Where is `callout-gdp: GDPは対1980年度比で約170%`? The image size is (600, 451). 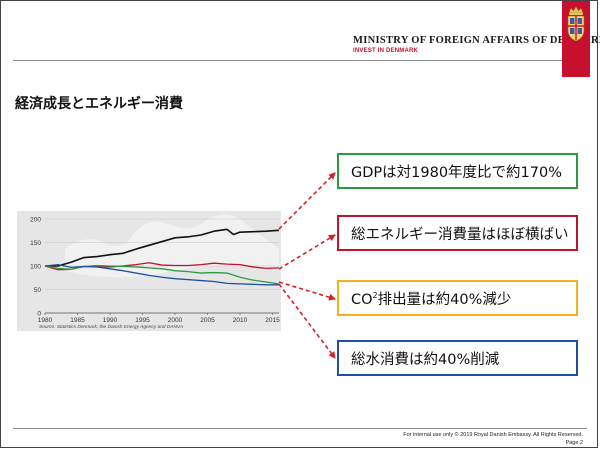 callout-gdp: GDPは対1980年度比で約170% is located at coordinates (457, 171).